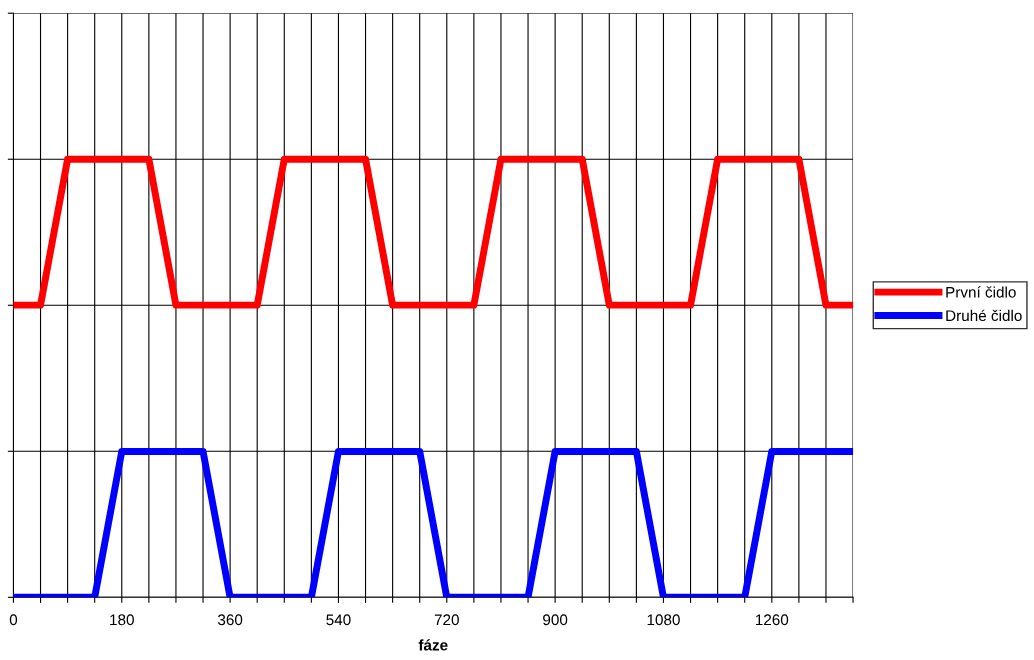 Image resolution: width=1034 pixels, height=660 pixels. I want to click on x-tick-label: 720, so click(446, 620).